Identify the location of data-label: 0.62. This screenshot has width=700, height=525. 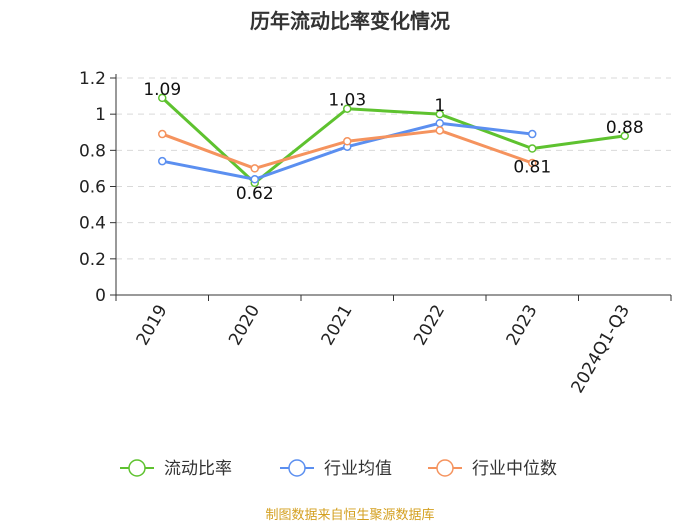
(255, 194).